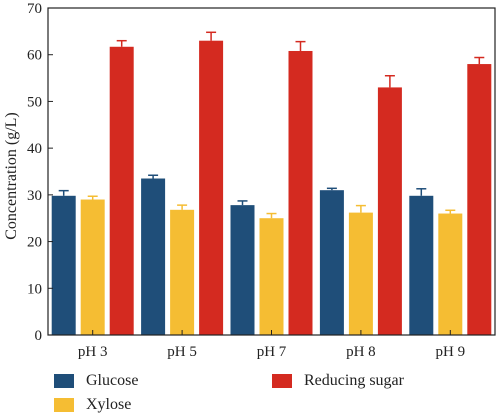 The height and width of the screenshot is (418, 500). What do you see at coordinates (361, 352) in the screenshot?
I see `x-tick-label: pH 8` at bounding box center [361, 352].